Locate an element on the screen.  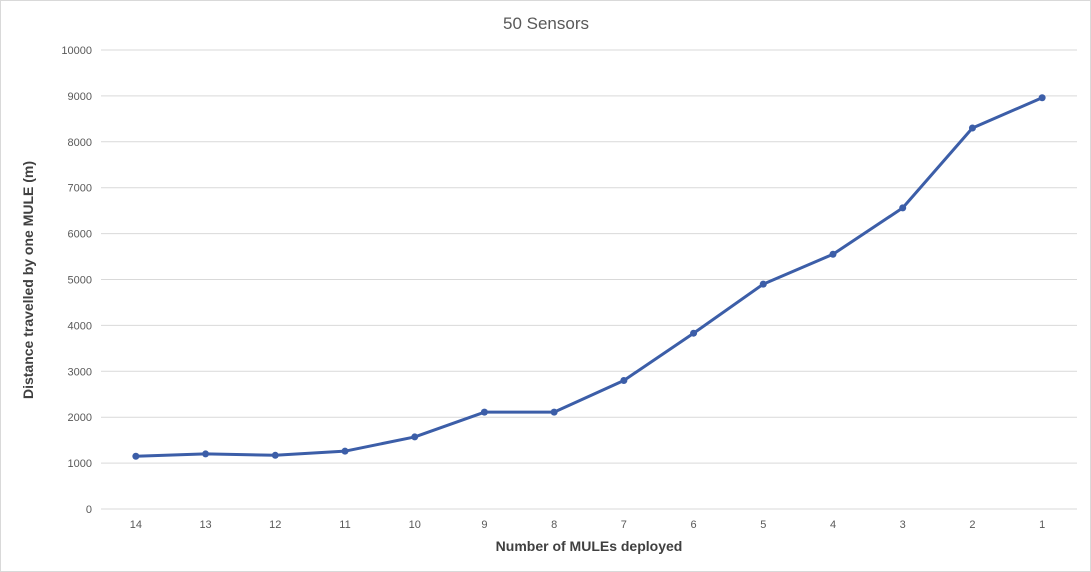
x-tick-label: 14 is located at coordinates (136, 525).